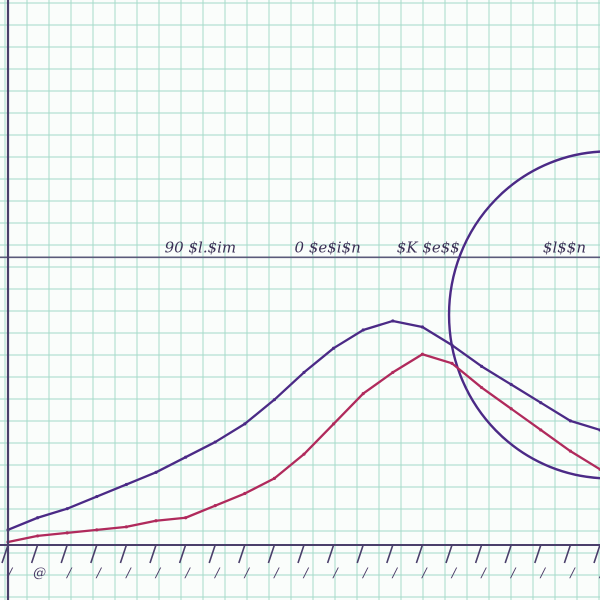 The image size is (600, 600). What do you see at coordinates (564, 247) in the screenshot?
I see `mid-label: $l$$n` at bounding box center [564, 247].